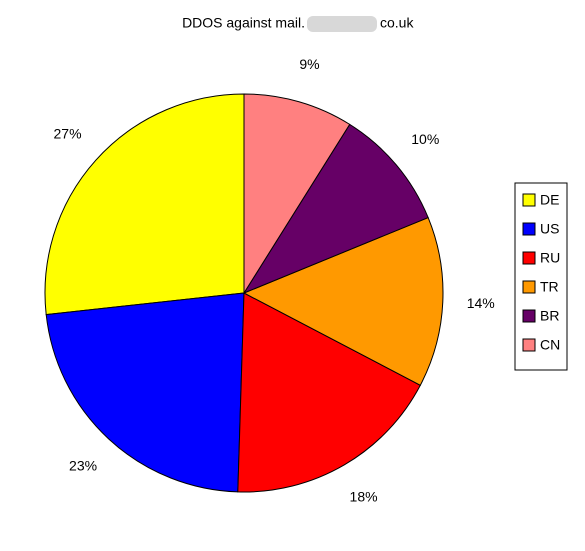  I want to click on legend-label: DE, so click(549, 200).